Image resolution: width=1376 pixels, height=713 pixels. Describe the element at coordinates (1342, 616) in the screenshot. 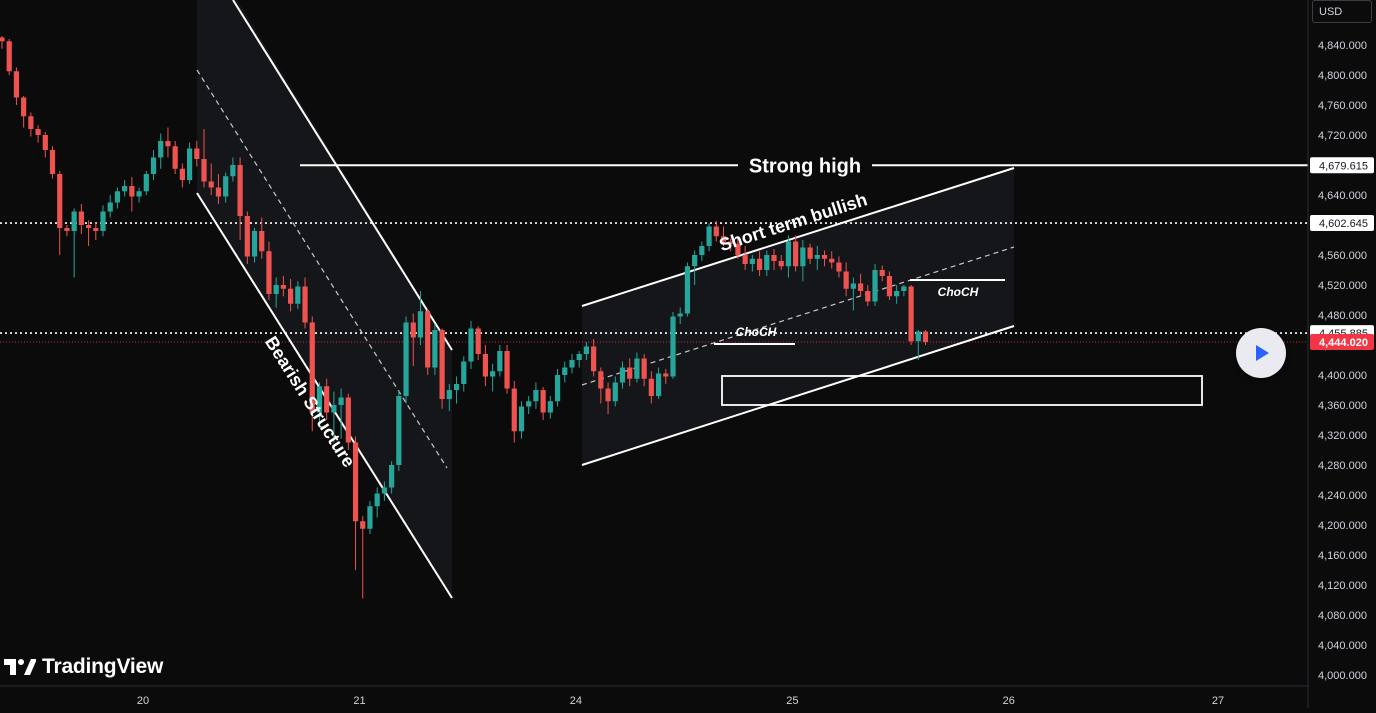

I see `y-tick-label: 4,080.000` at that location.